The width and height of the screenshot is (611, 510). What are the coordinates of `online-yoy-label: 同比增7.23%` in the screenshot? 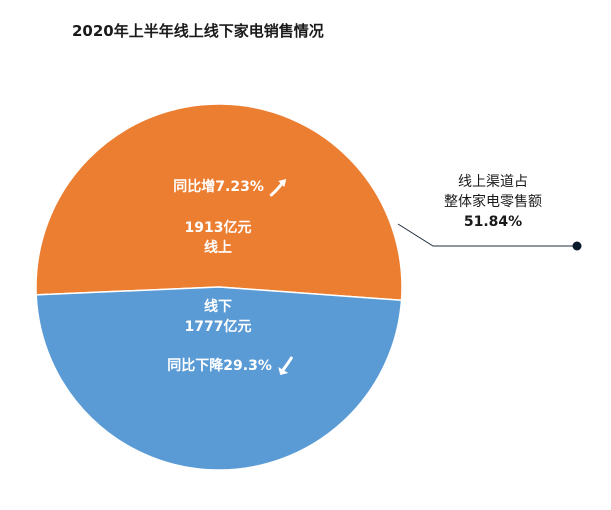 It's located at (231, 187).